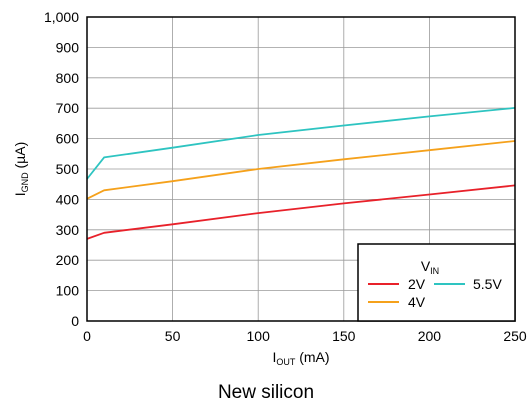  What do you see at coordinates (430, 336) in the screenshot?
I see `x-tick-label: 200` at bounding box center [430, 336].